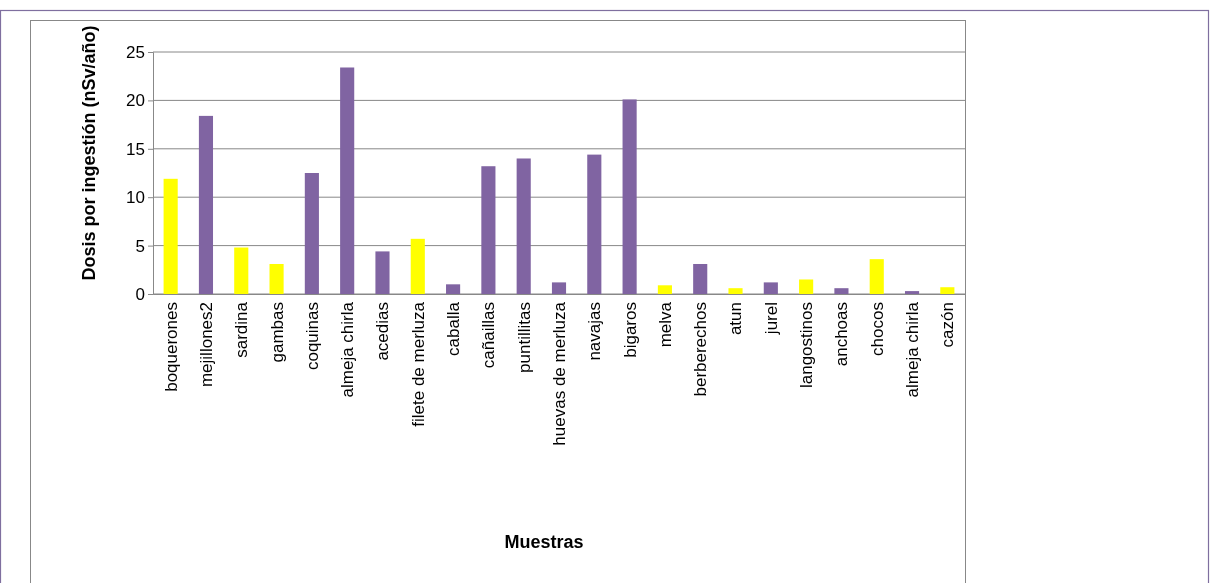 The width and height of the screenshot is (1210, 583). I want to click on y-tick-label: 15, so click(135, 149).